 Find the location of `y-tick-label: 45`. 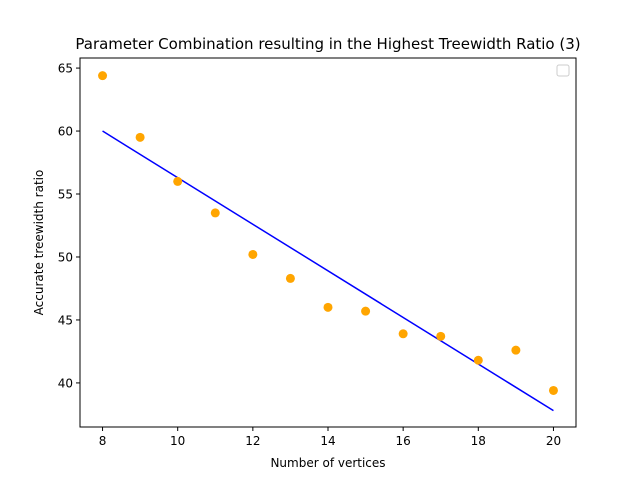

y-tick-label: 45 is located at coordinates (65, 320).